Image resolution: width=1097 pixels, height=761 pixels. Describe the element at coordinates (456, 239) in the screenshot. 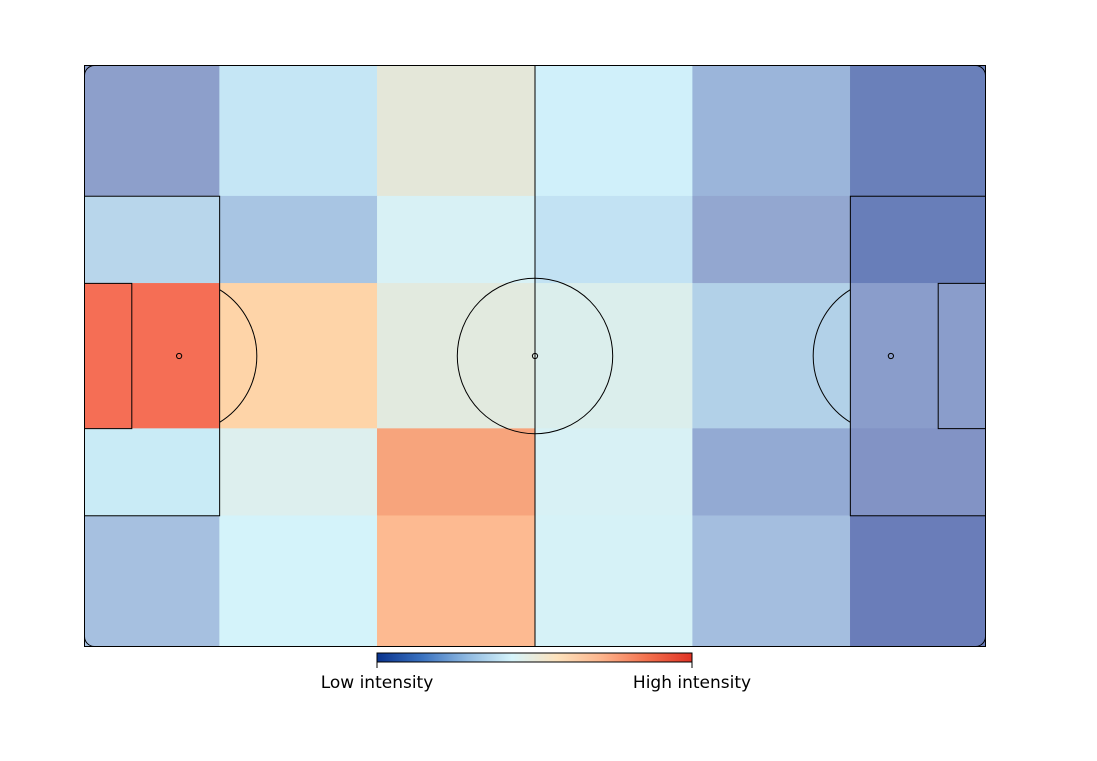

I see `heatmap-cell-r1-c2` at that location.